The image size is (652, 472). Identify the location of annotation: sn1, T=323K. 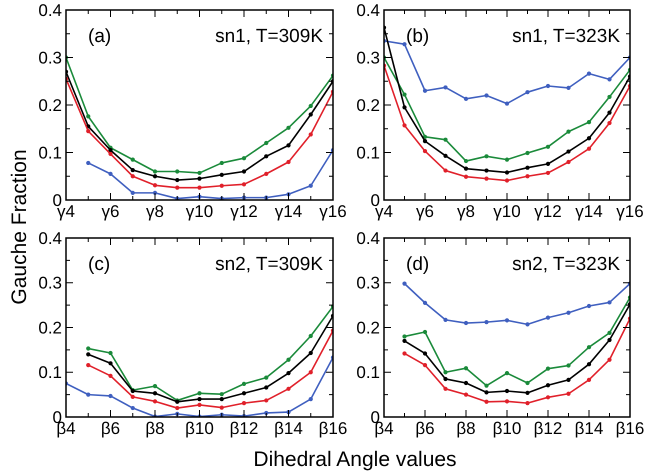
(566, 36).